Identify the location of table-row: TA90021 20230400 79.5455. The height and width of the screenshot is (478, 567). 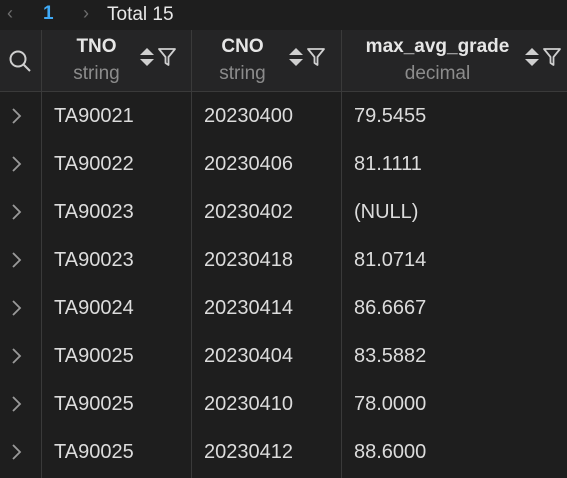
(283, 116).